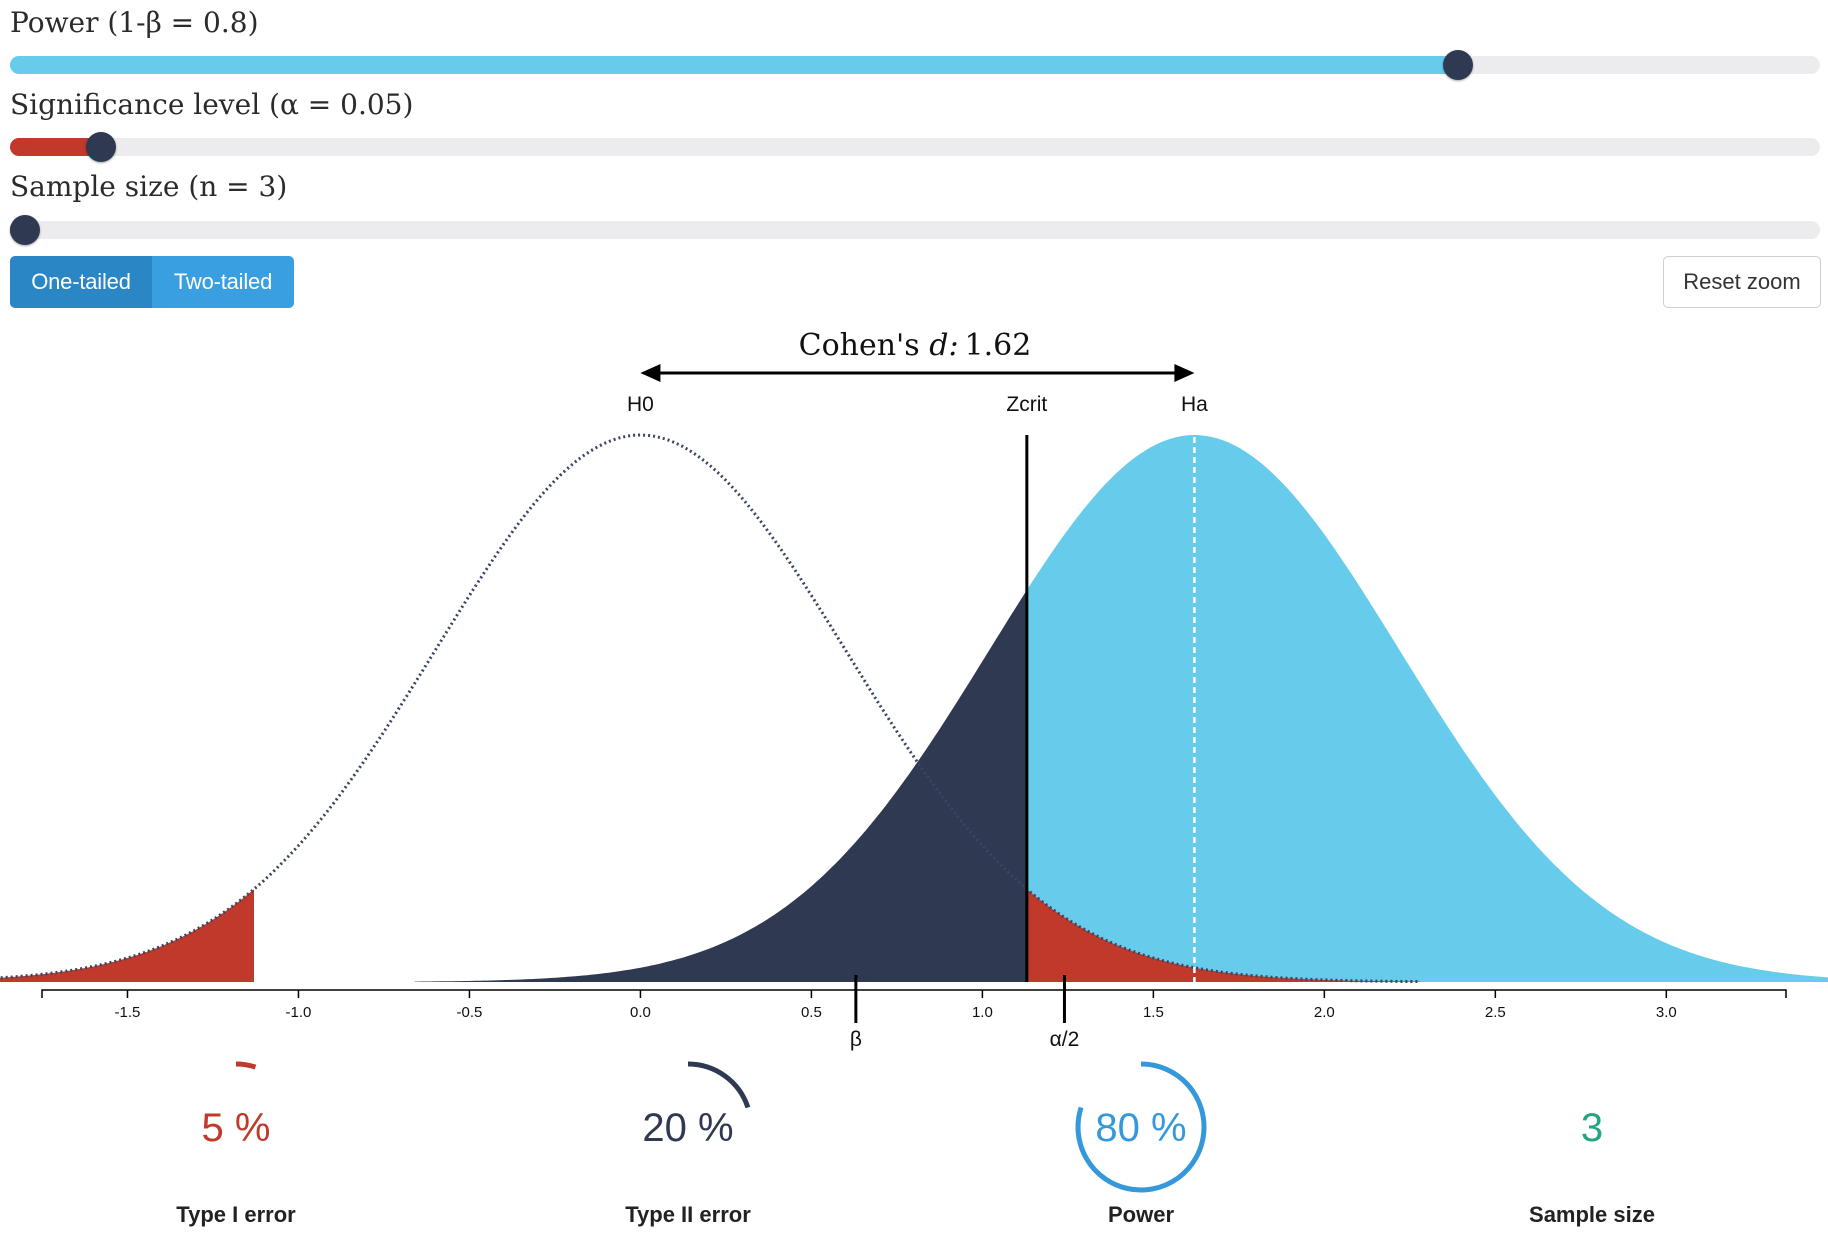 This screenshot has width=1828, height=1234. What do you see at coordinates (212, 104) in the screenshot?
I see `alpha-slider-label: Significance level (α = 0.05)` at bounding box center [212, 104].